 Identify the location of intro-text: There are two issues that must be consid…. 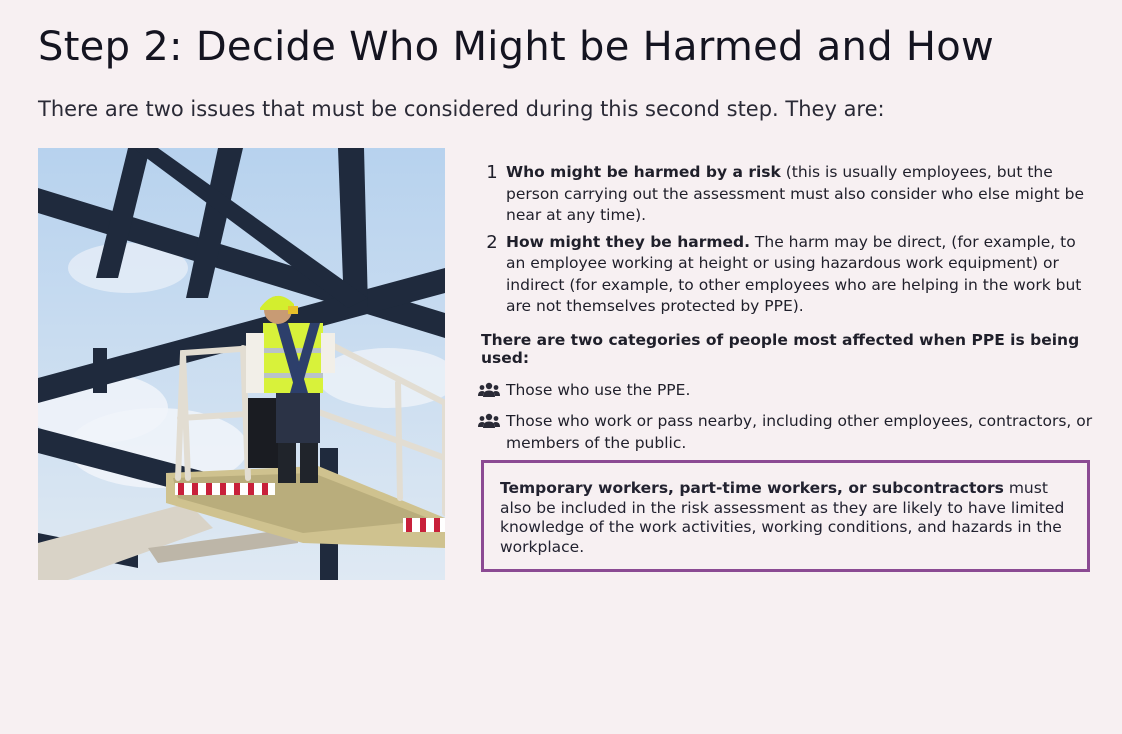
(461, 109).